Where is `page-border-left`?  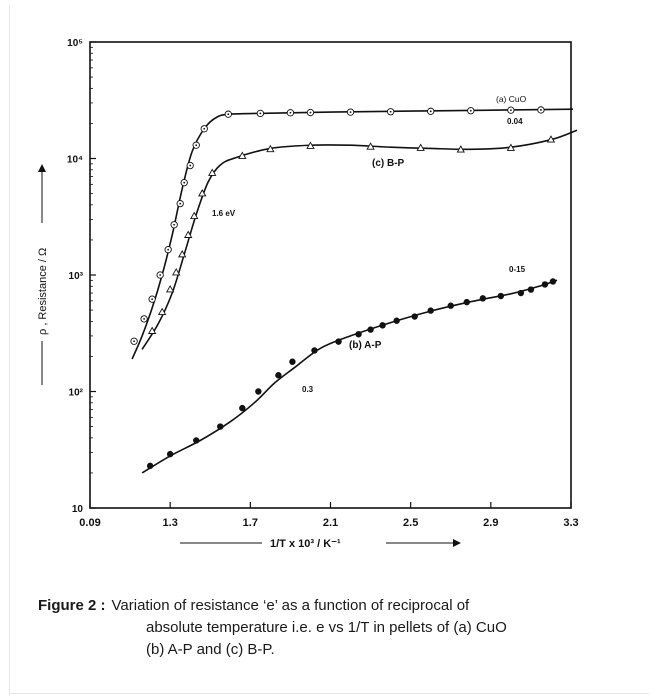 page-border-left is located at coordinates (9, 351).